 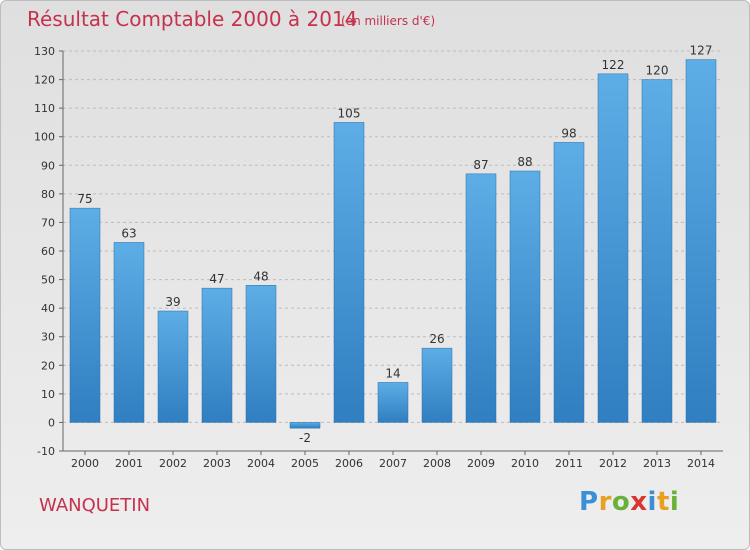 What do you see at coordinates (657, 251) in the screenshot?
I see `bar-2013` at bounding box center [657, 251].